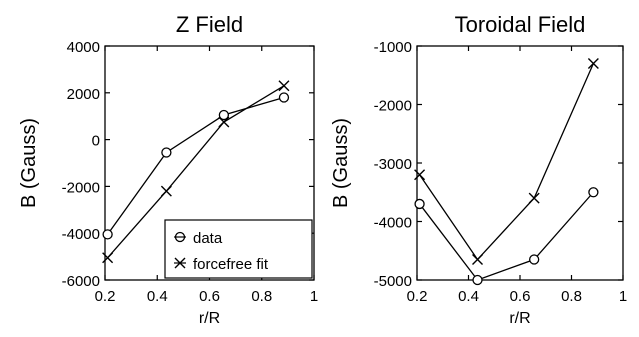  Describe the element at coordinates (520, 24) in the screenshot. I see `chart-title: Toroidal Field` at that location.